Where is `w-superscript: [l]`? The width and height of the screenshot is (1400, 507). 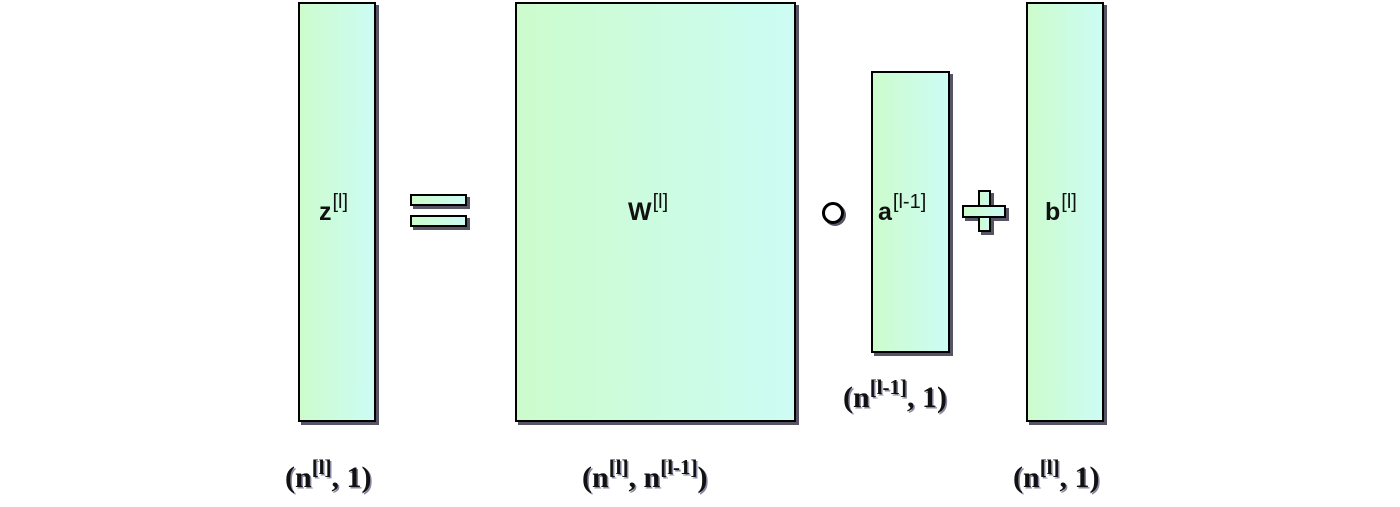
w-superscript: [l] is located at coordinates (660, 202).